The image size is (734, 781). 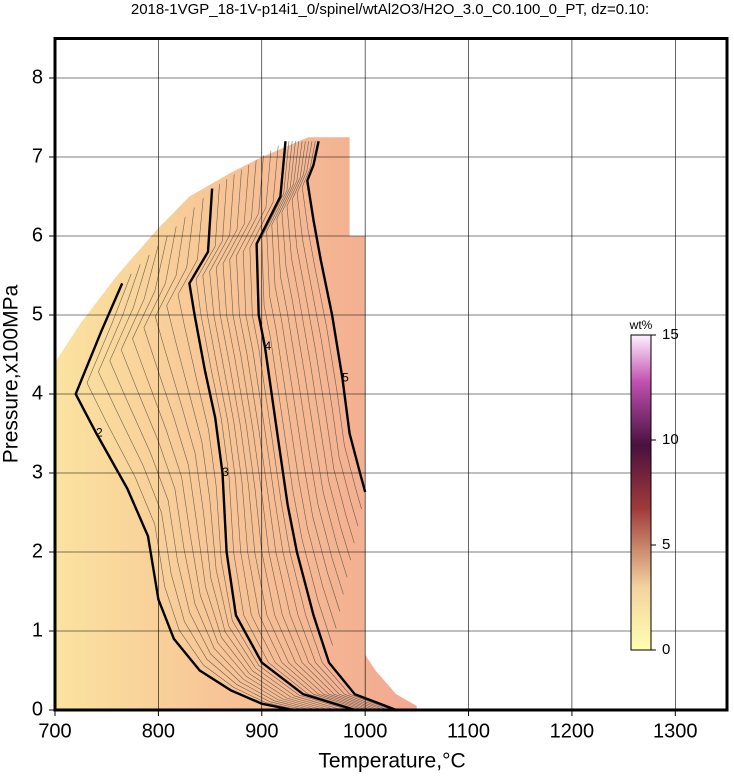 I want to click on y-tick-label: 5, so click(x=37, y=314).